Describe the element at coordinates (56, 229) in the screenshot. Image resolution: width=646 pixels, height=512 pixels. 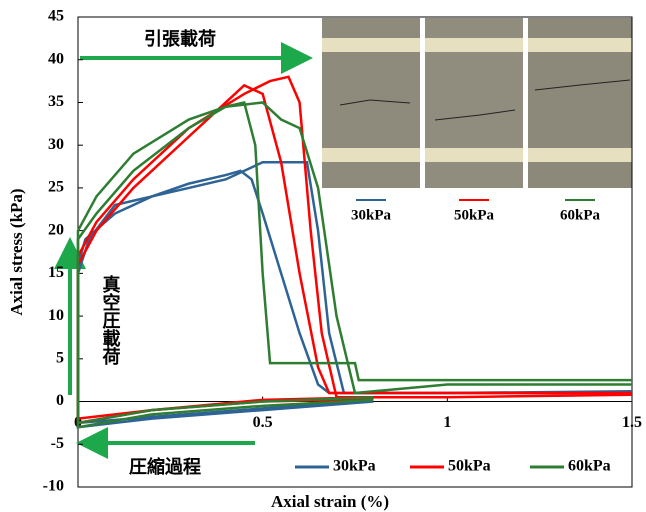
I see `y-tick-label: 20` at that location.